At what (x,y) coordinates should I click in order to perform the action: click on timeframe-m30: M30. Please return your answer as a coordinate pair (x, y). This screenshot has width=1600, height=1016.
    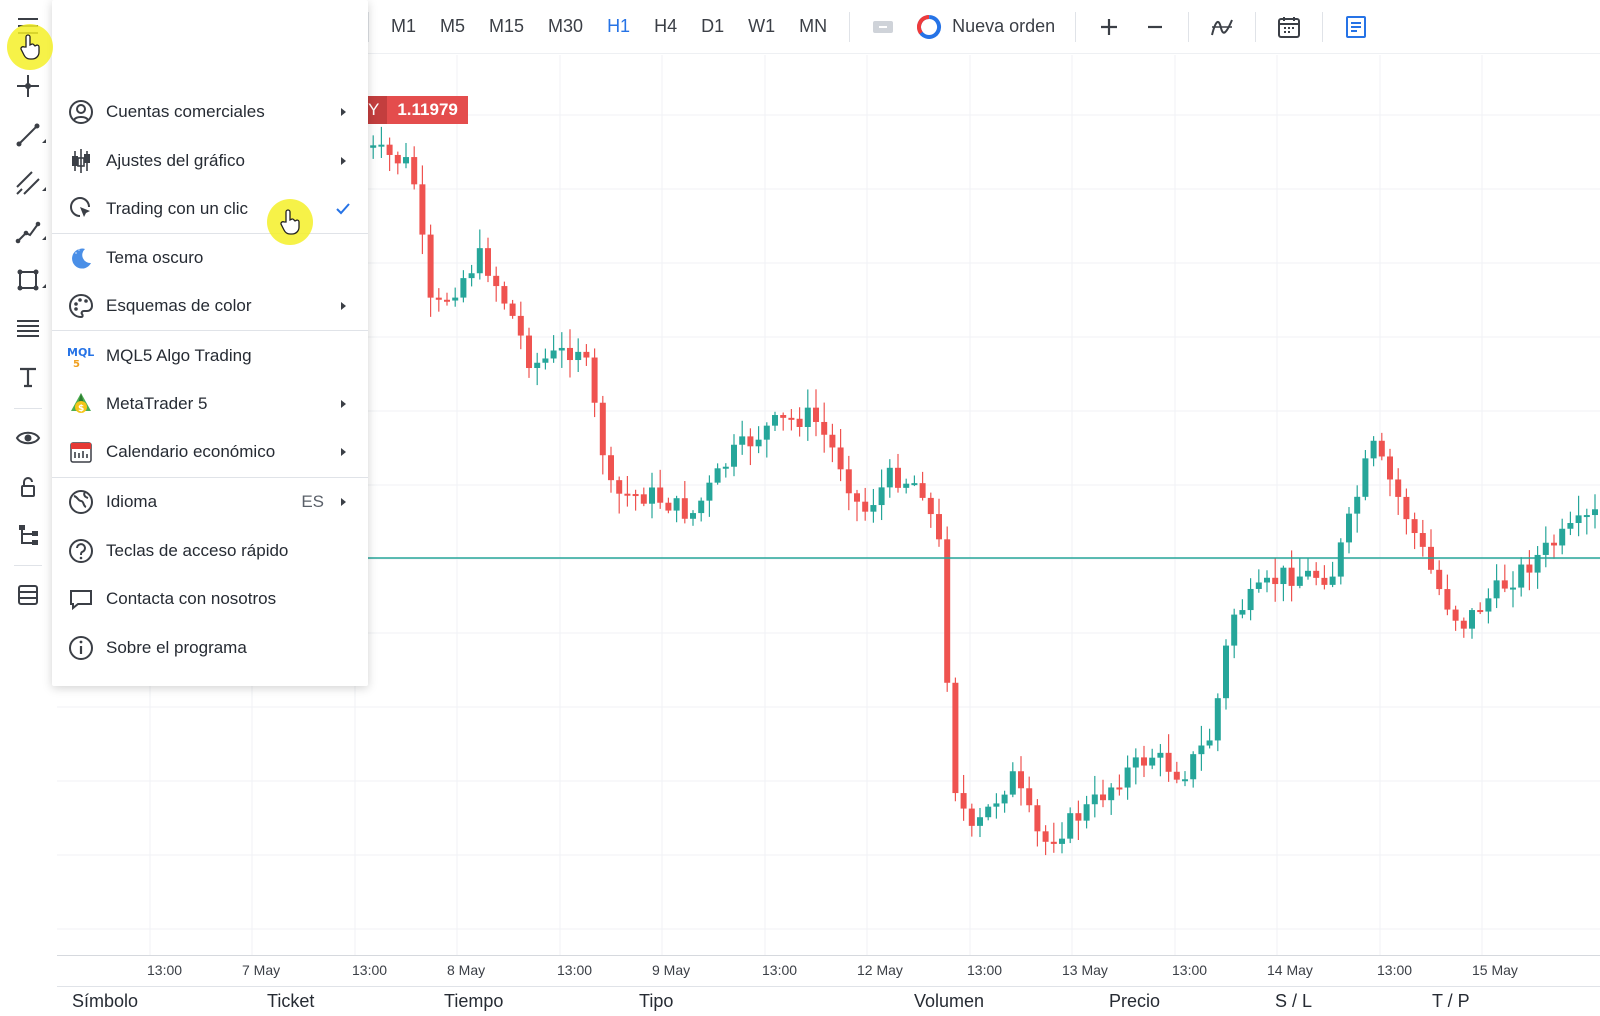
    Looking at the image, I should click on (566, 26).